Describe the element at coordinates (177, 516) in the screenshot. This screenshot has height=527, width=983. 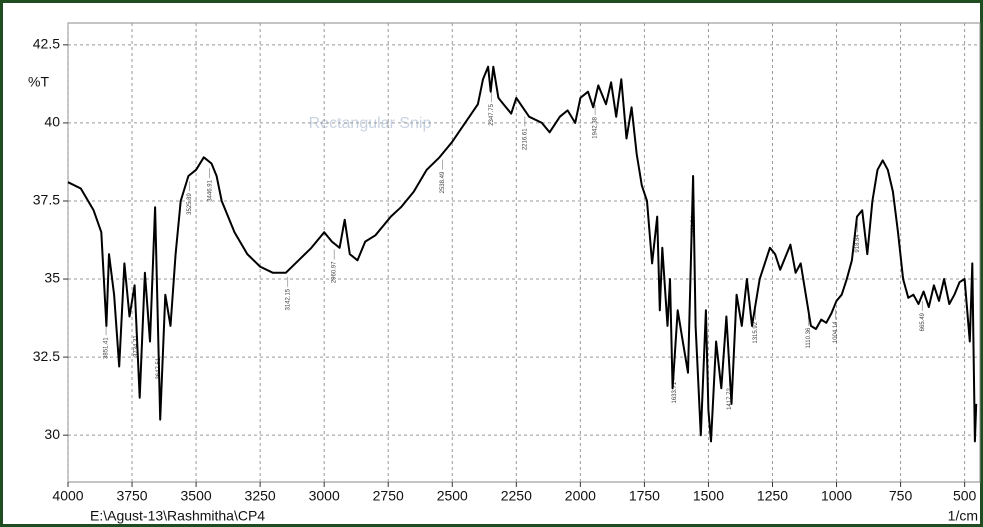
I see `file-path: E:\Agust-13\Rashmitha\CP4` at that location.